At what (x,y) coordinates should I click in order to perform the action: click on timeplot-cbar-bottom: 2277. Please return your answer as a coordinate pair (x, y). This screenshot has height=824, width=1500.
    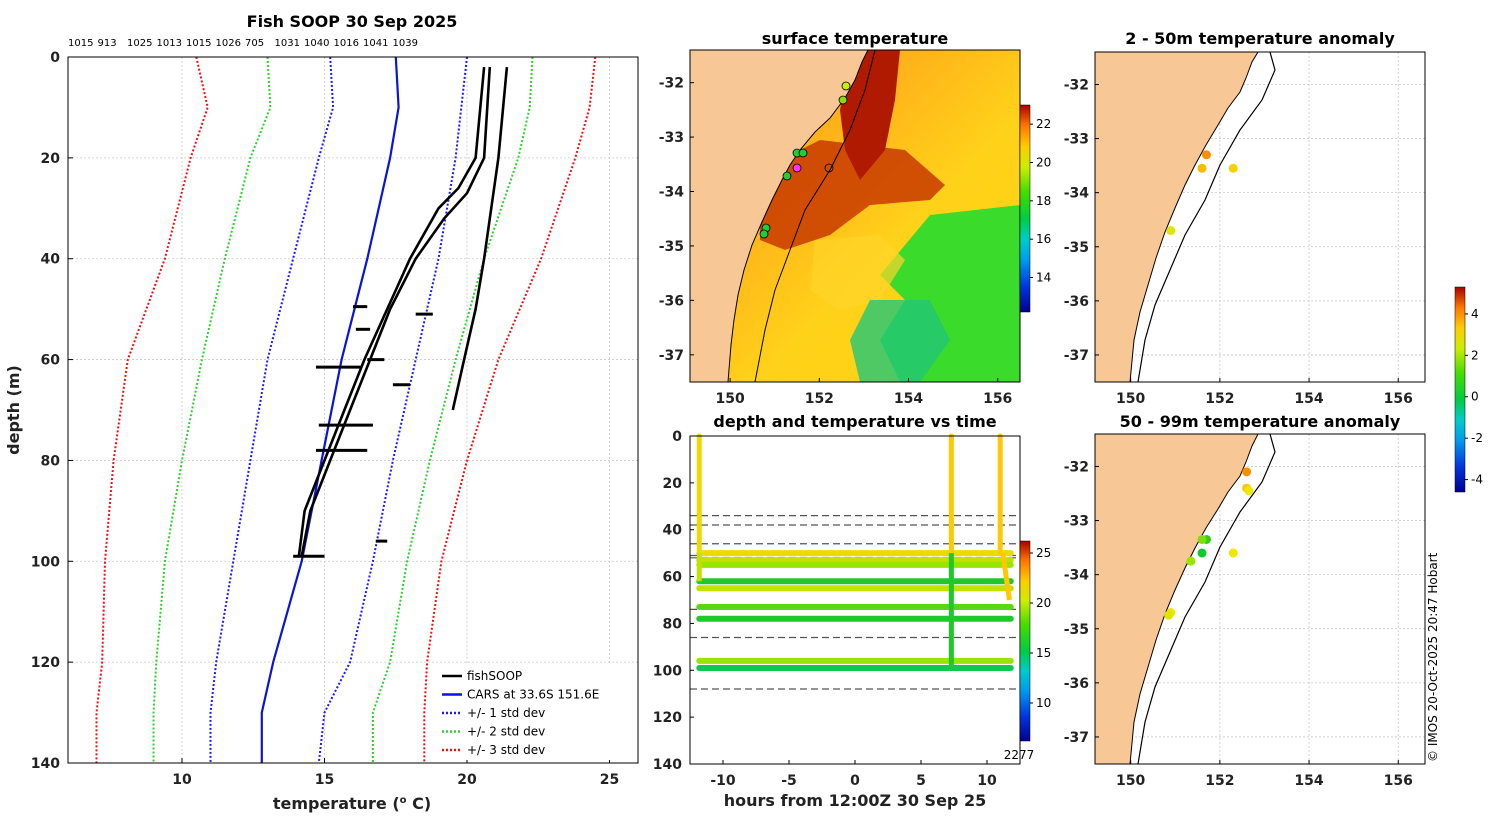
    Looking at the image, I should click on (1019, 755).